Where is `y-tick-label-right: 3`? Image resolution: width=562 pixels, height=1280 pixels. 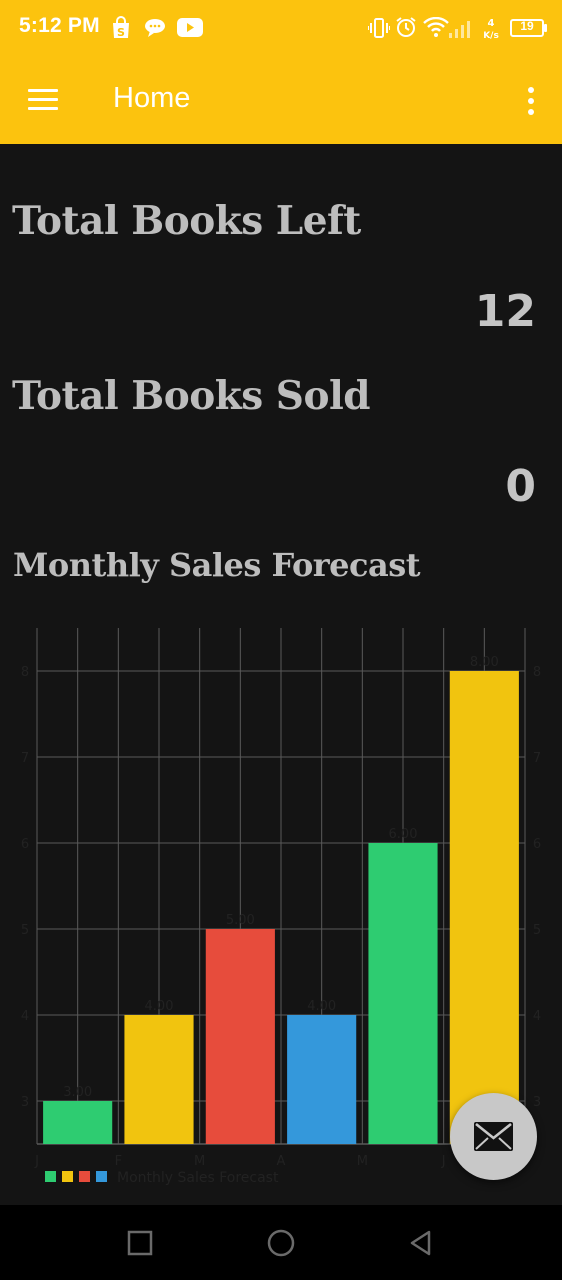
y-tick-label-right: 3 is located at coordinates (537, 1102).